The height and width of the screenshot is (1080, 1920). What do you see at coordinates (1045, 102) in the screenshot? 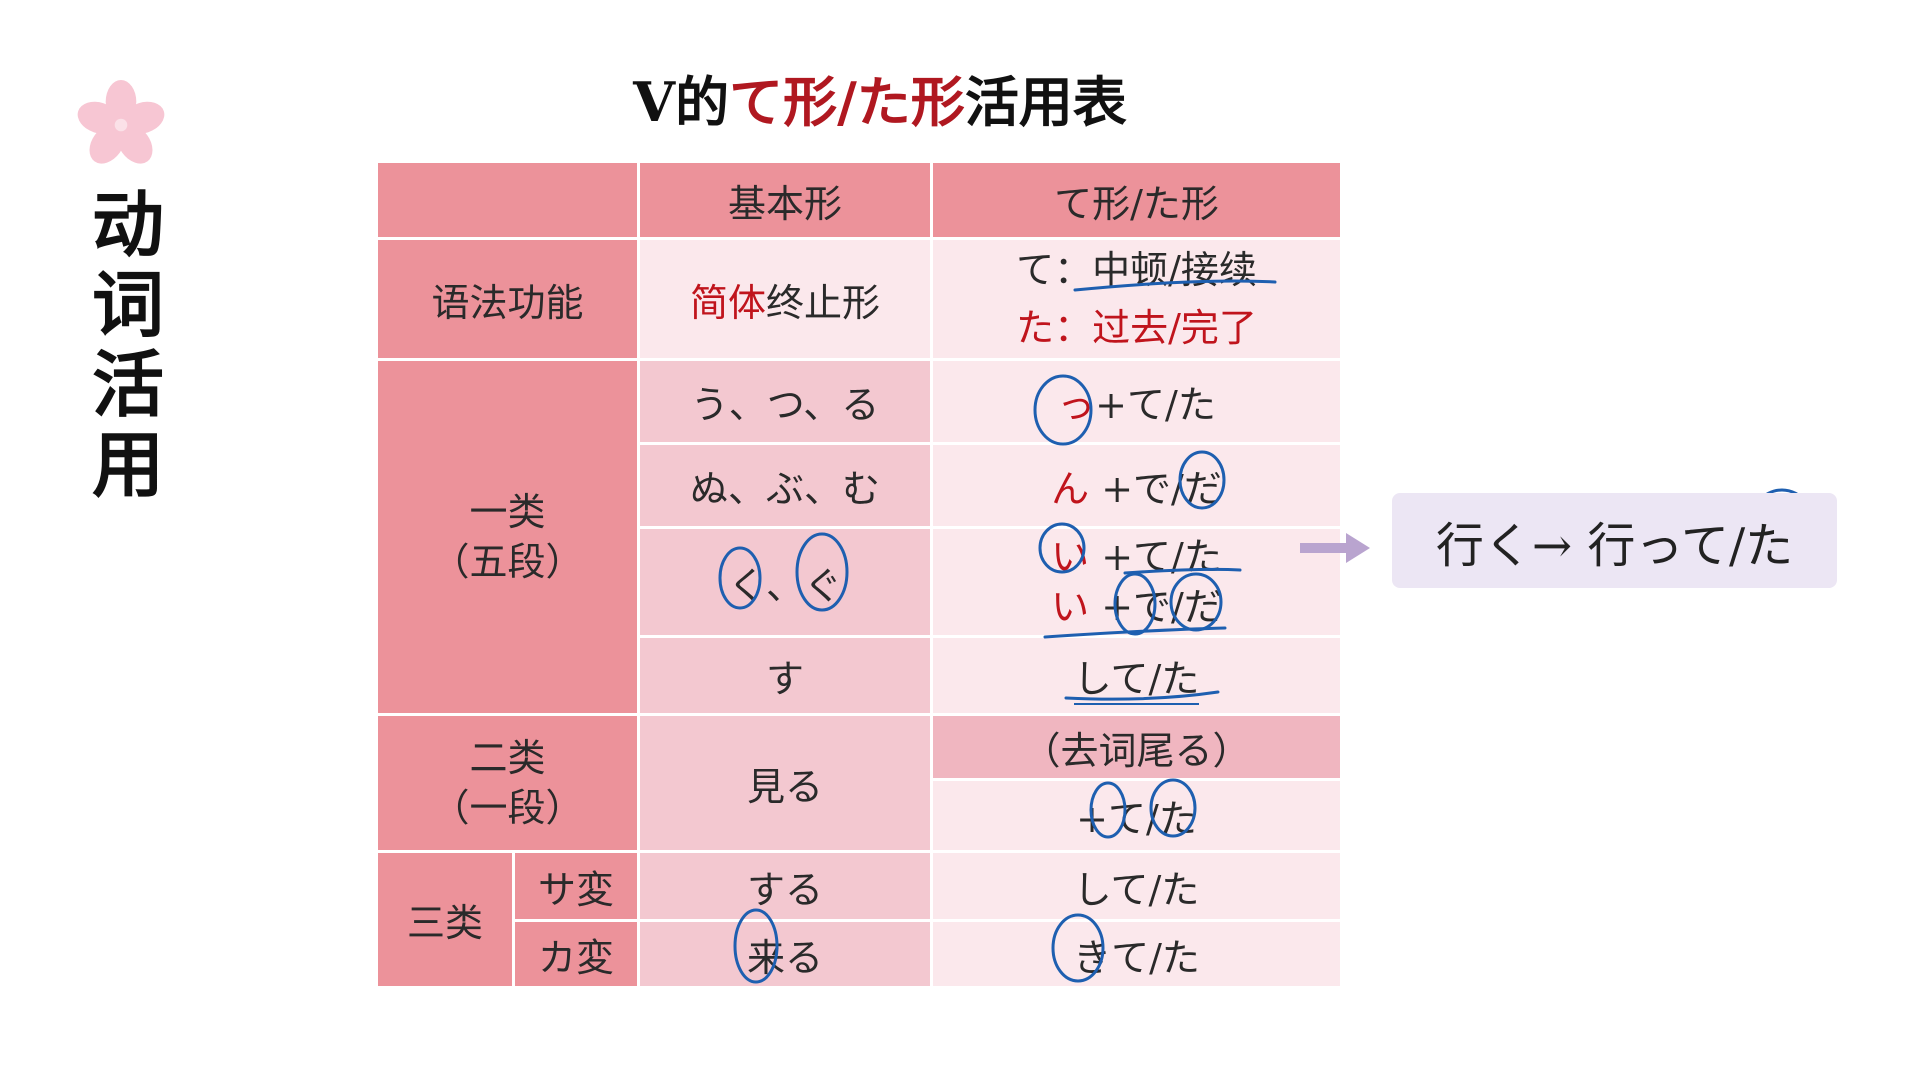
I see `title-suffix: 活用表` at bounding box center [1045, 102].